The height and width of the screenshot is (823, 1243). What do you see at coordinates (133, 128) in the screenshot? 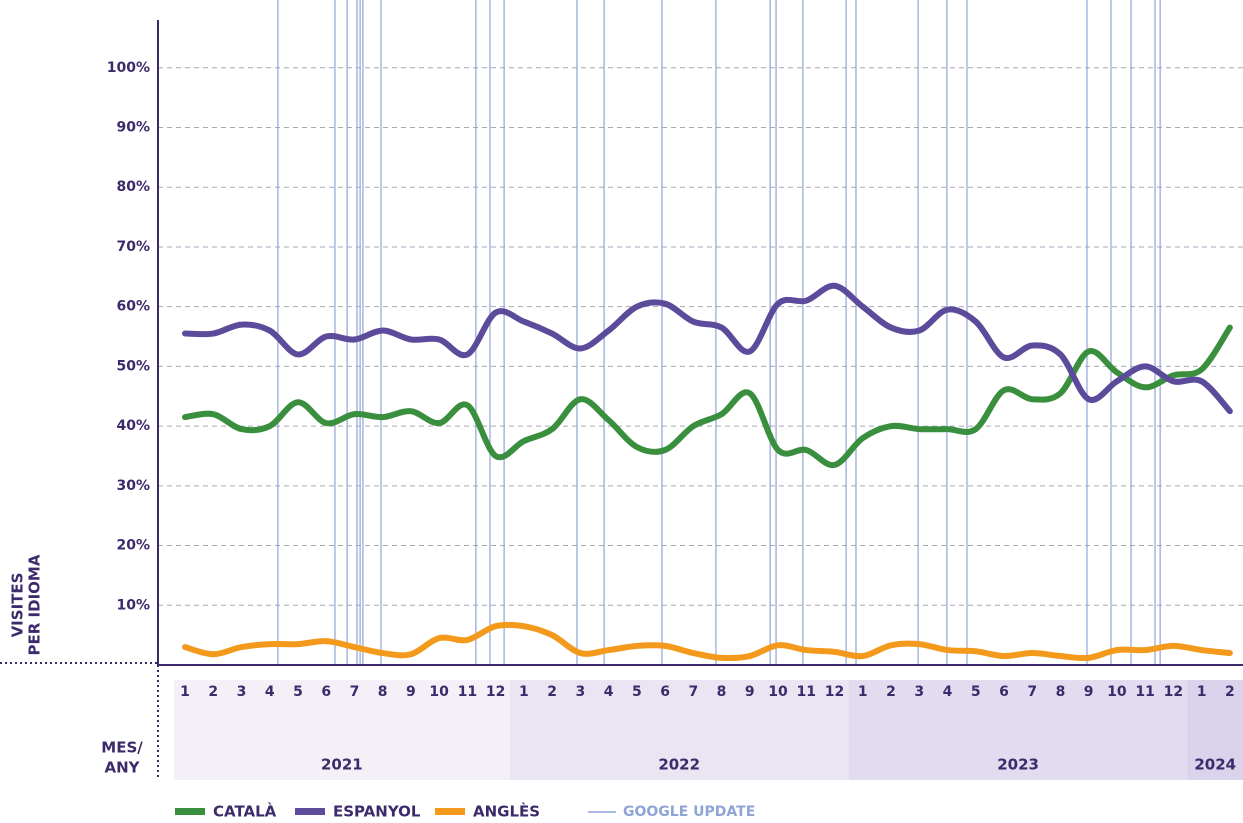
I see `y-tick-label: 90%` at bounding box center [133, 128].